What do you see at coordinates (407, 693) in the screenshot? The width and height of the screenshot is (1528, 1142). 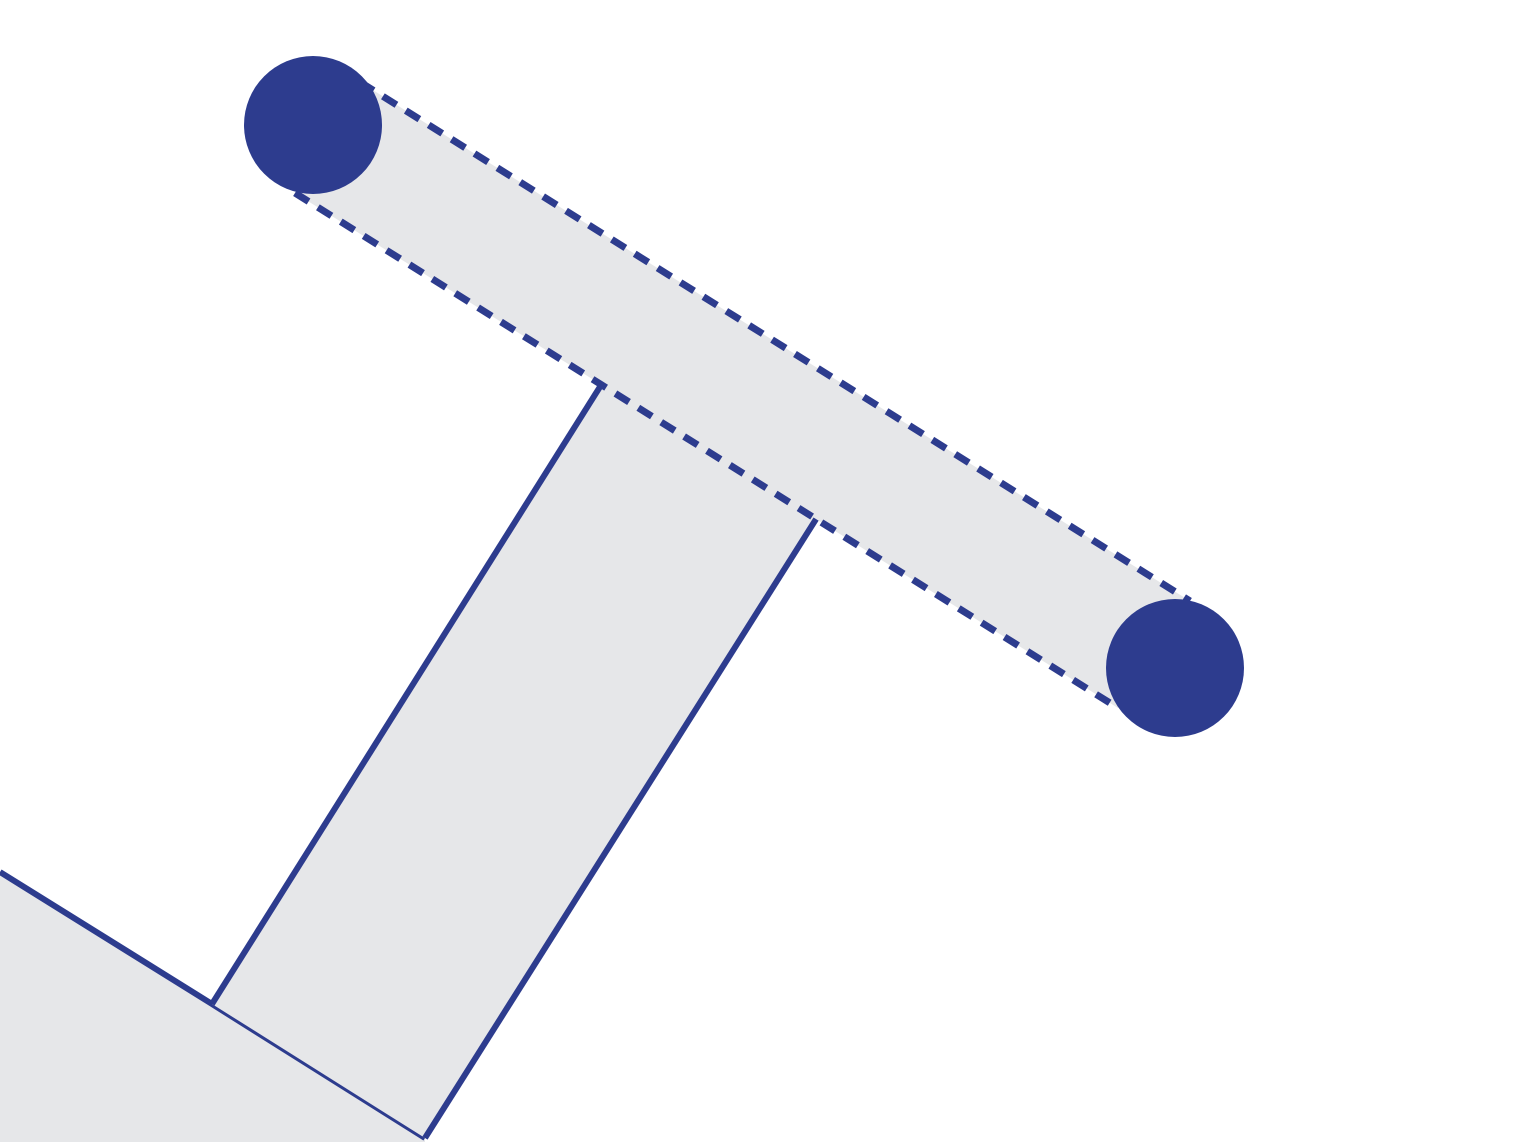 I see `stem-bar-left-edge` at bounding box center [407, 693].